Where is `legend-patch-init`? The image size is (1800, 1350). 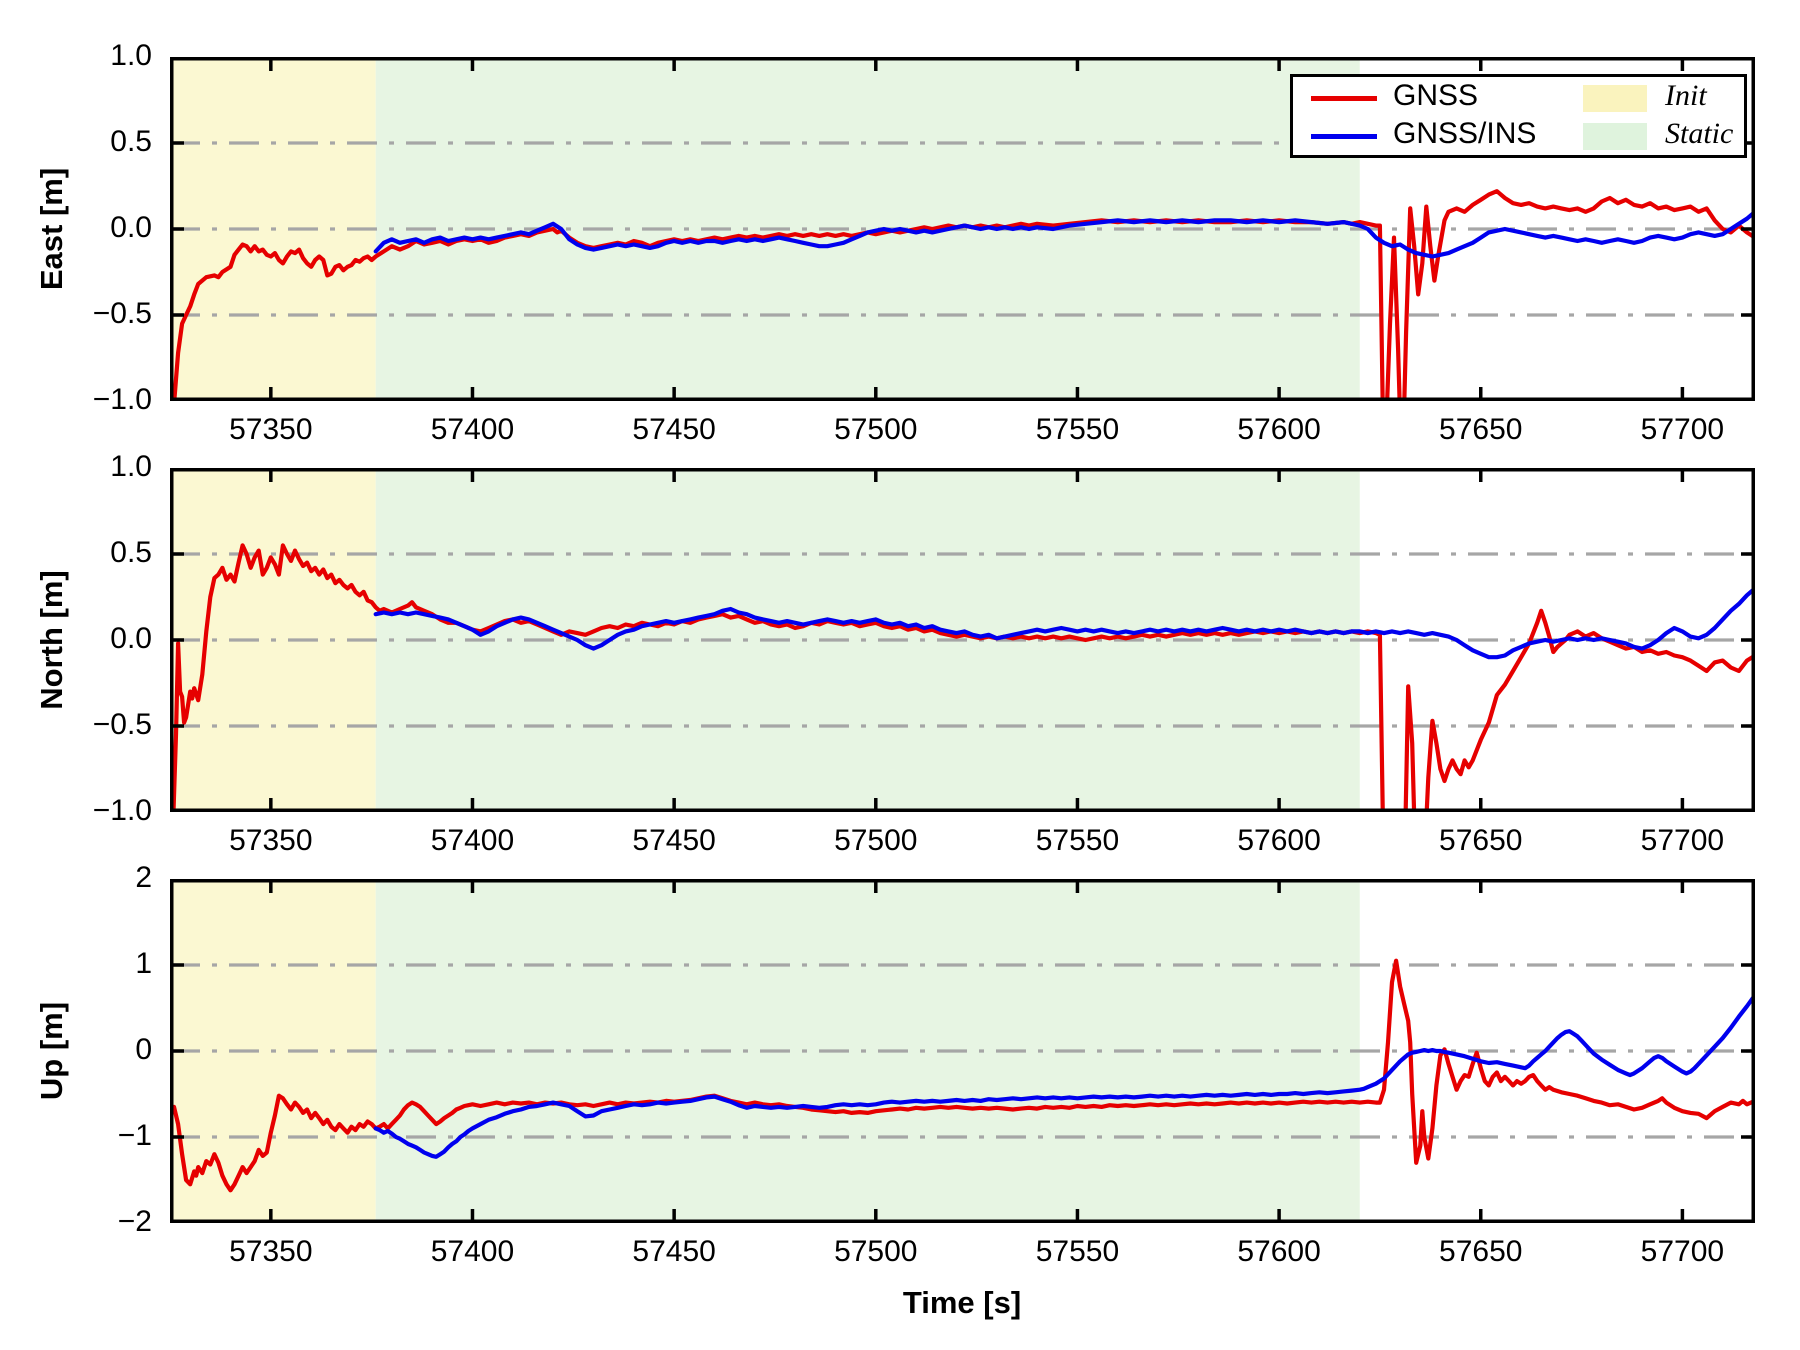
legend-patch-init is located at coordinates (1615, 98).